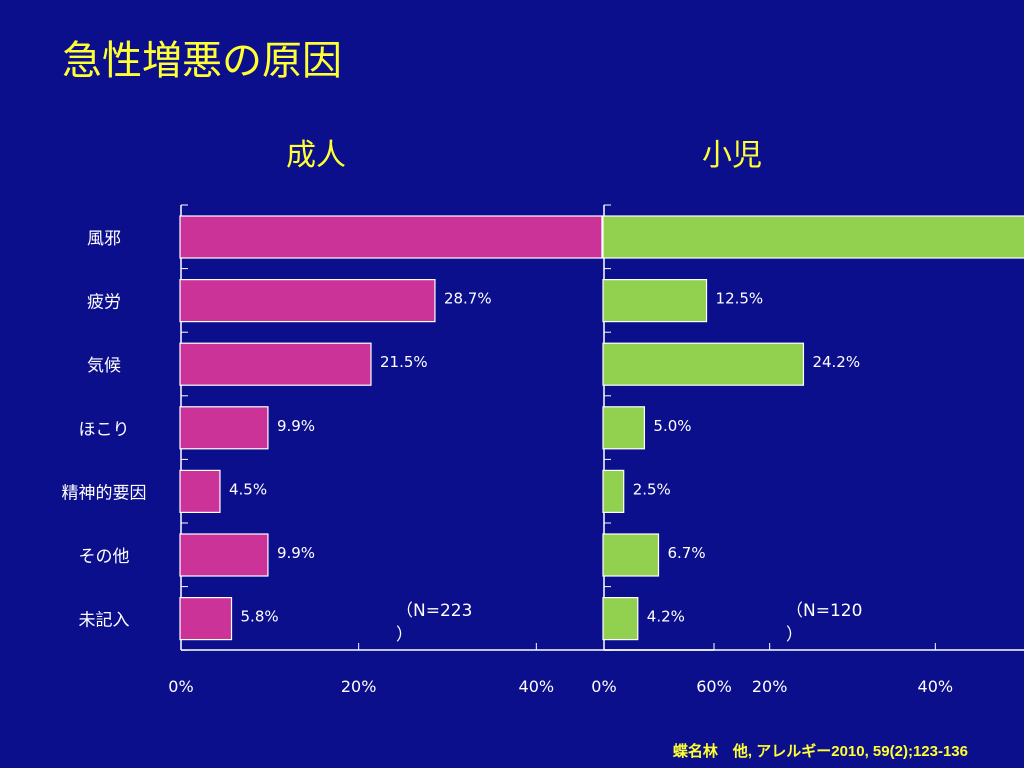 This screenshot has height=768, width=1024. Describe the element at coordinates (104, 366) in the screenshot. I see `category-label: 気候` at that location.